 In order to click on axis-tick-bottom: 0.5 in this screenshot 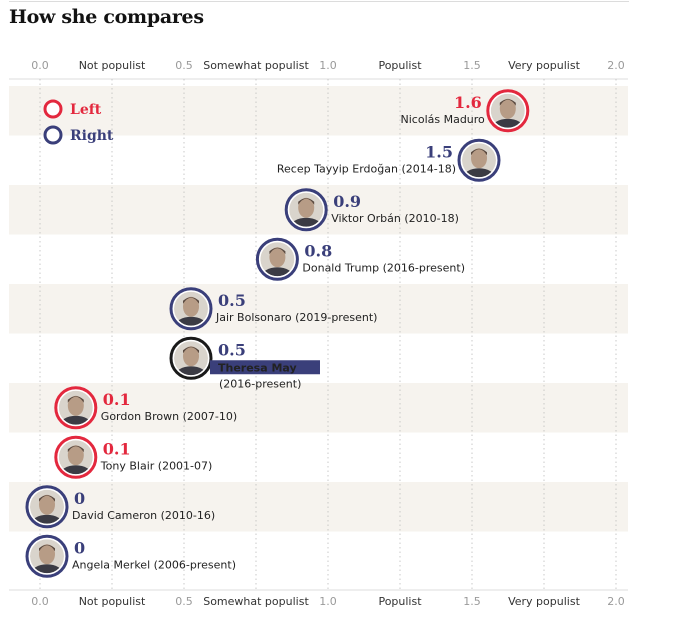, I will do `click(184, 601)`.